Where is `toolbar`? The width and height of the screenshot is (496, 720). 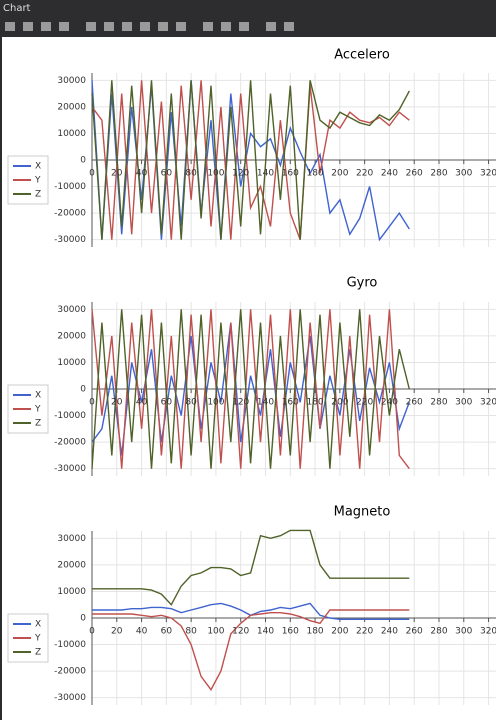 toolbar is located at coordinates (149, 26).